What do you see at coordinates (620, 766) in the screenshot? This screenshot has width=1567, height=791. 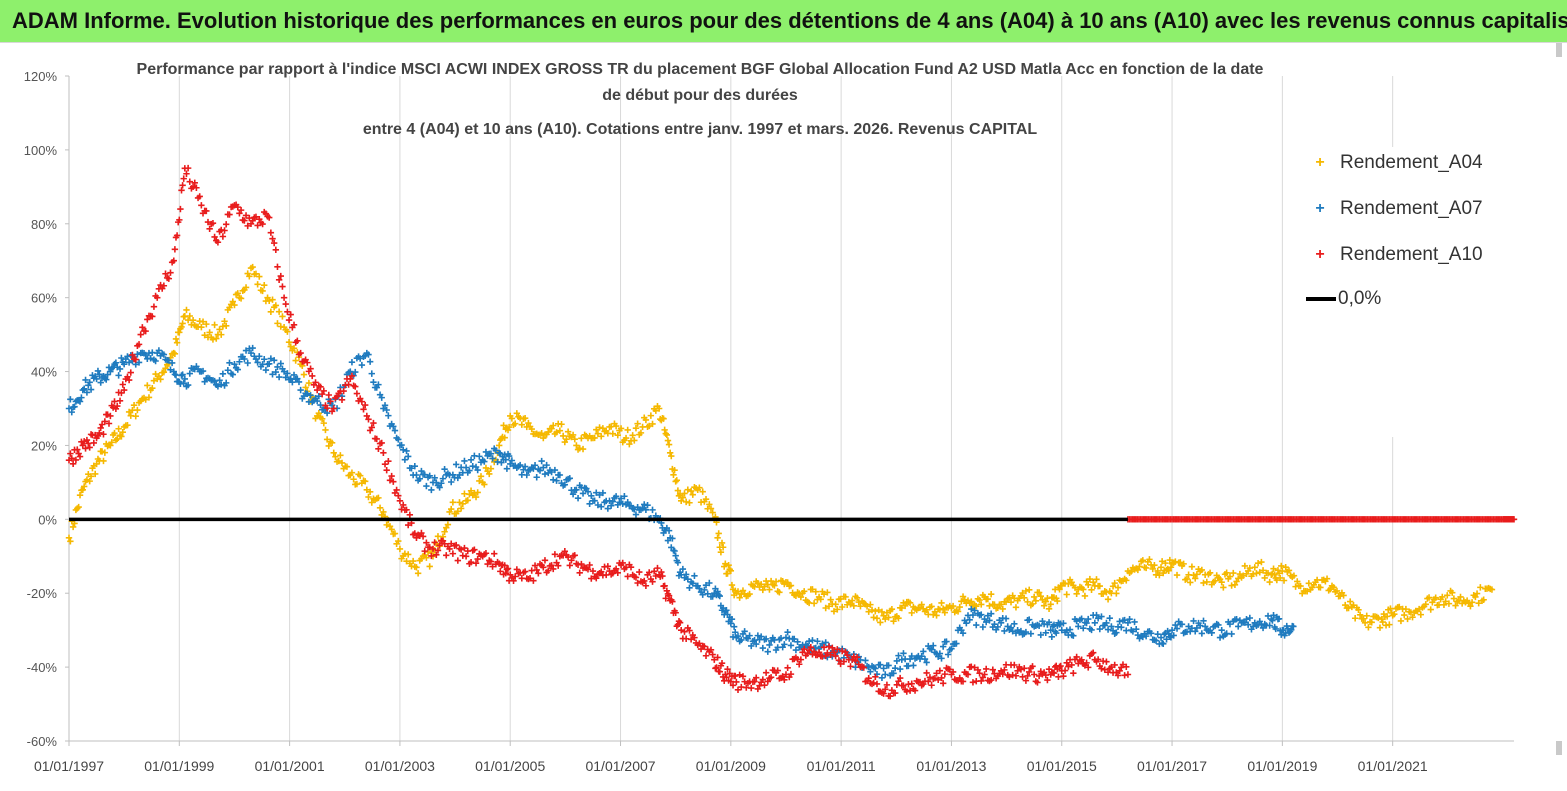 I see `x-tick-label: 01/01/2007` at bounding box center [620, 766].